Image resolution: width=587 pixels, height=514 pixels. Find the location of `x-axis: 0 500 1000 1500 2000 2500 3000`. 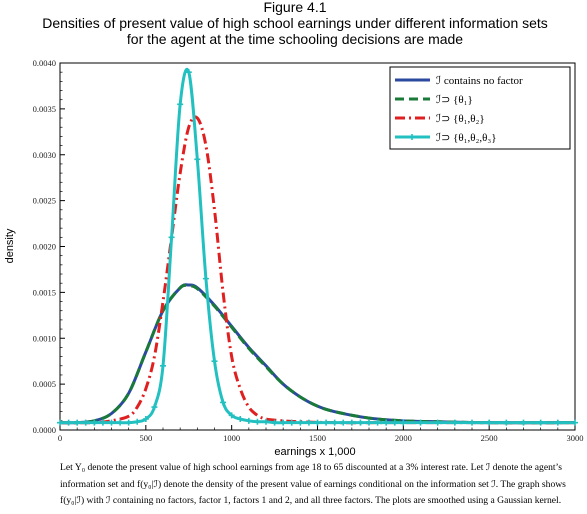

x-axis: 0 500 1000 1500 2000 2500 3000 is located at coordinates (321, 434).